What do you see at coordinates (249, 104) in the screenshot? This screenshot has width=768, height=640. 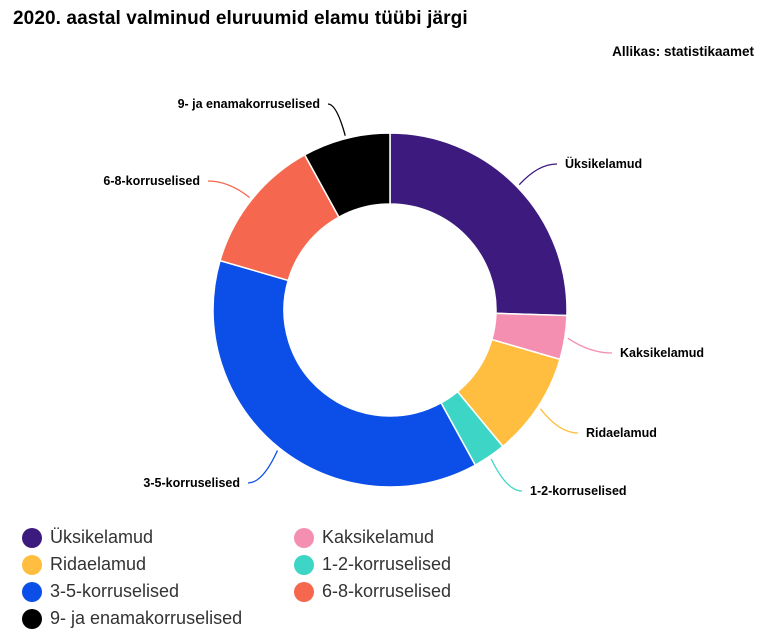 I see `callout-label-9-ja-enamakorruselised: 9- ja enamakorruselised` at bounding box center [249, 104].